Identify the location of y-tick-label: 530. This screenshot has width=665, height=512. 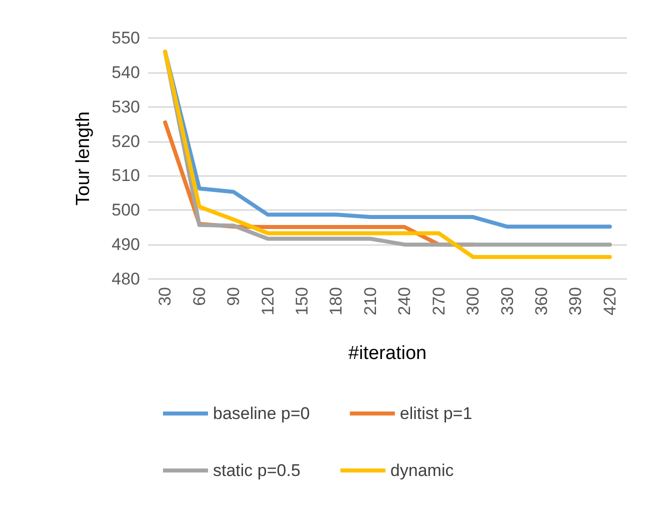
(126, 106).